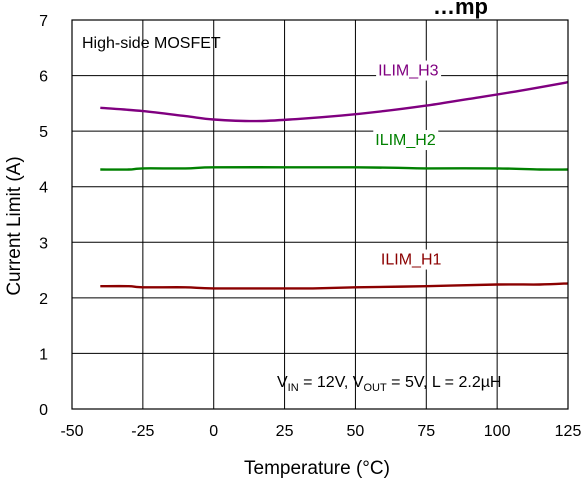 Image resolution: width=588 pixels, height=487 pixels. I want to click on vin-subscript: IN, so click(293, 388).